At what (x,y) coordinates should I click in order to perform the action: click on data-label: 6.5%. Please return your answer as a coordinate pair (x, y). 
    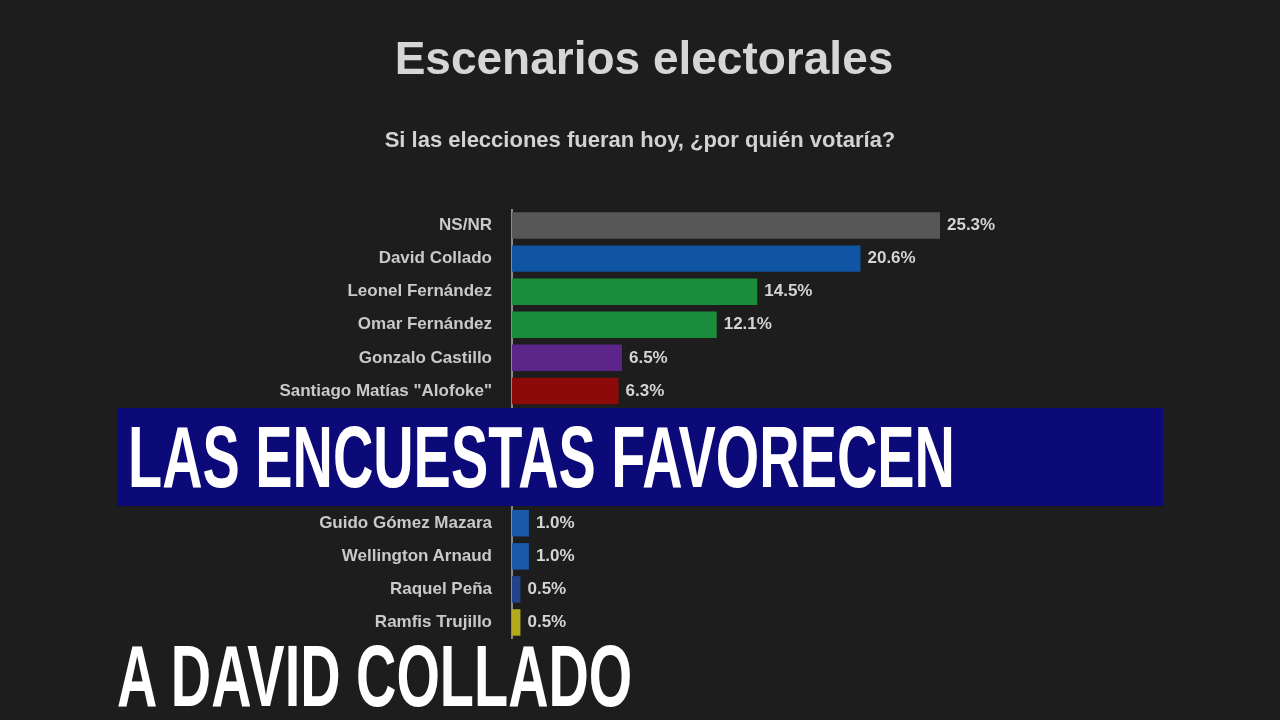
    Looking at the image, I should click on (648, 357).